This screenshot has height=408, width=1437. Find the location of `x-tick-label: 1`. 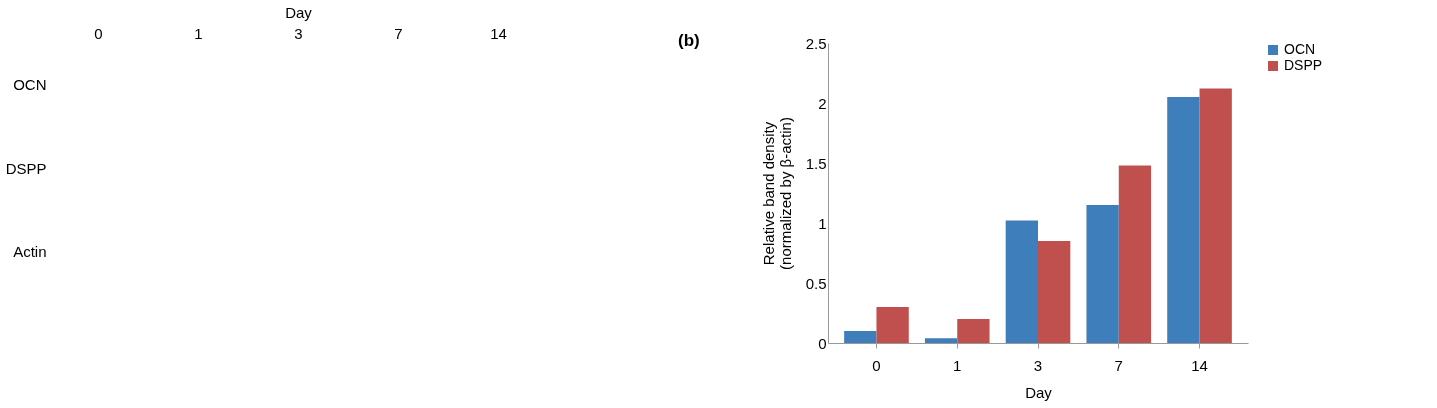

x-tick-label: 1 is located at coordinates (957, 365).